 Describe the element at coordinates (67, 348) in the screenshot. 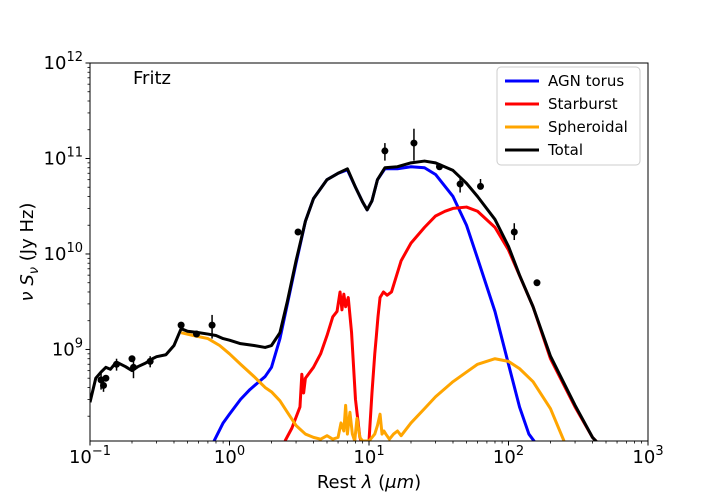

I see `y-tick-label: 109` at that location.